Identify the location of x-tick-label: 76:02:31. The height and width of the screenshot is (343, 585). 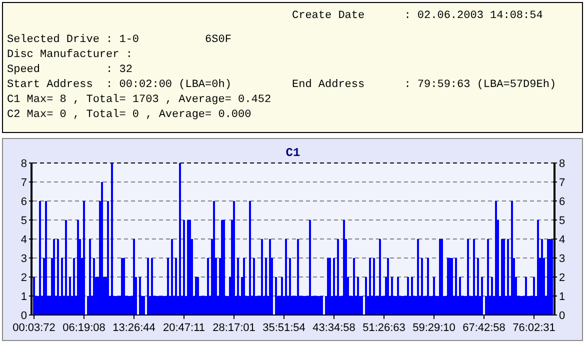
(534, 328).